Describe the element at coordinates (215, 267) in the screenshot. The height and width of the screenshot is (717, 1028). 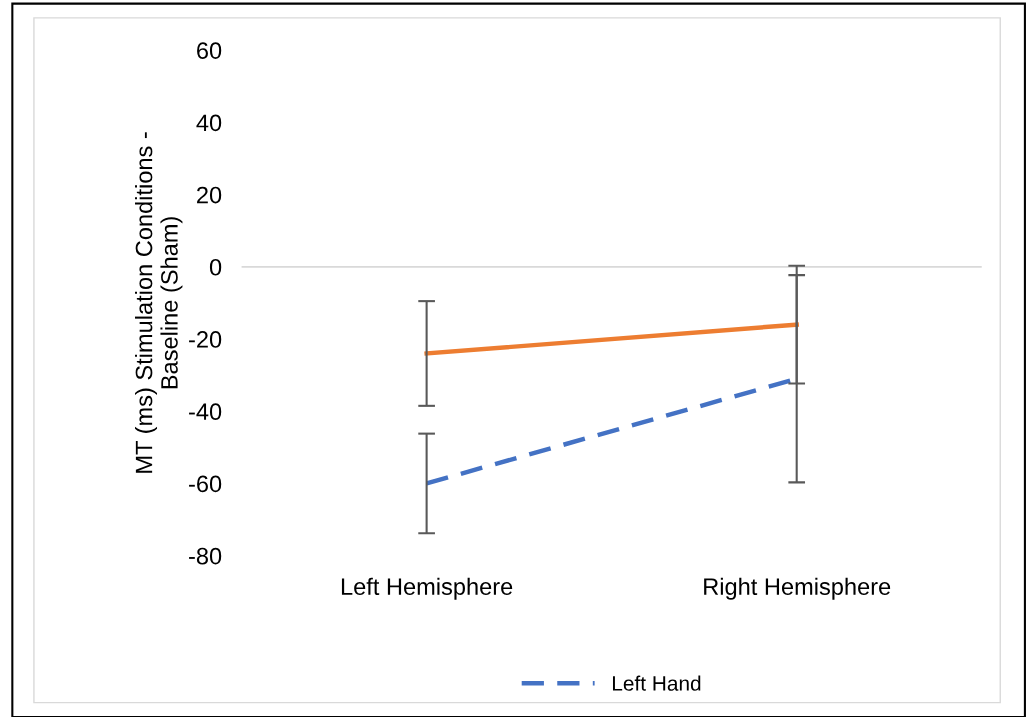
I see `y-tick-label: 0` at that location.